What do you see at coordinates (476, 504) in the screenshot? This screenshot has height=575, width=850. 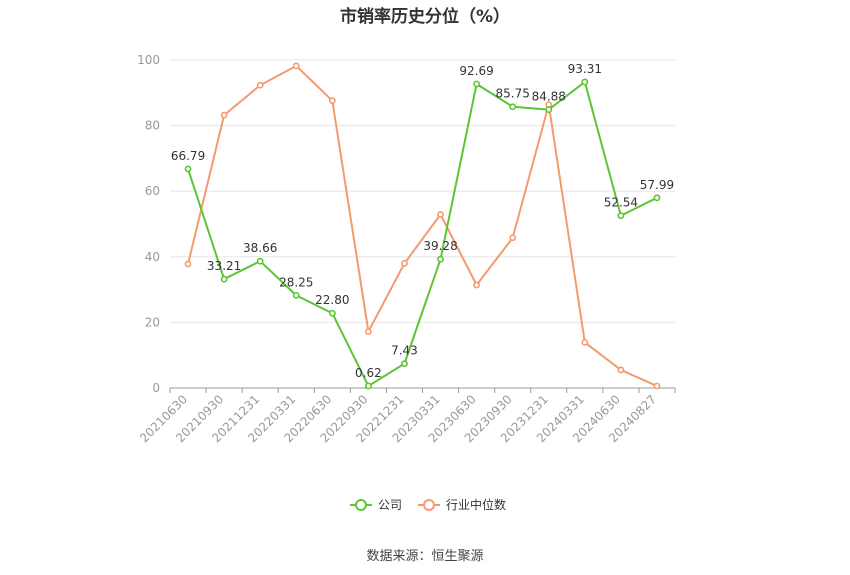 I see `legend-label: 行业中位数` at bounding box center [476, 504].